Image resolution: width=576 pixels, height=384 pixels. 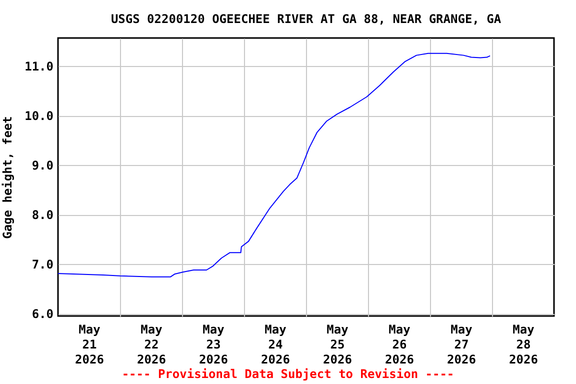 What do you see at coordinates (151, 344) in the screenshot?
I see `x-tick-label: May 22 2026` at bounding box center [151, 344].